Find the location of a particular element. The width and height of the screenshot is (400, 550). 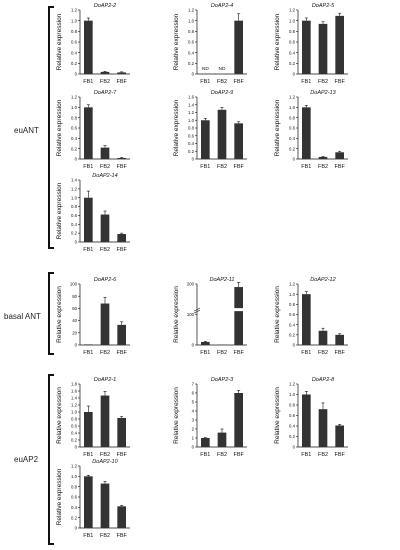

y-tick-label: 1.6 is located at coordinates (74, 391).